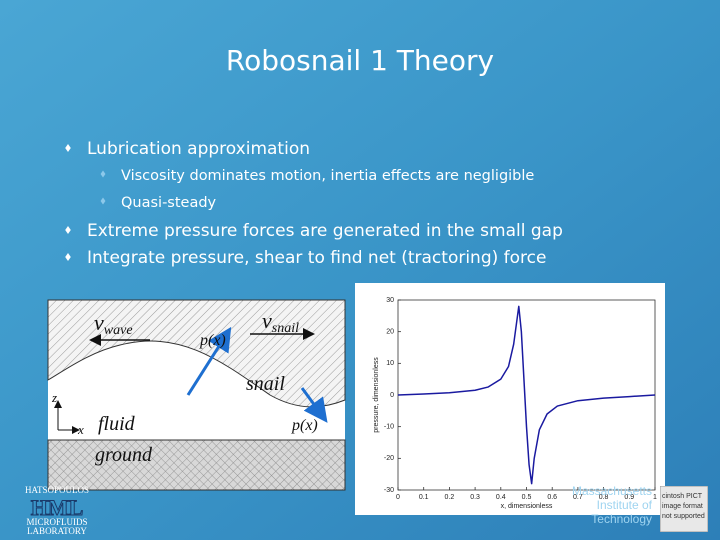 The width and height of the screenshot is (720, 540). What do you see at coordinates (392, 395) in the screenshot?
I see `y-tick-label: 0` at bounding box center [392, 395].